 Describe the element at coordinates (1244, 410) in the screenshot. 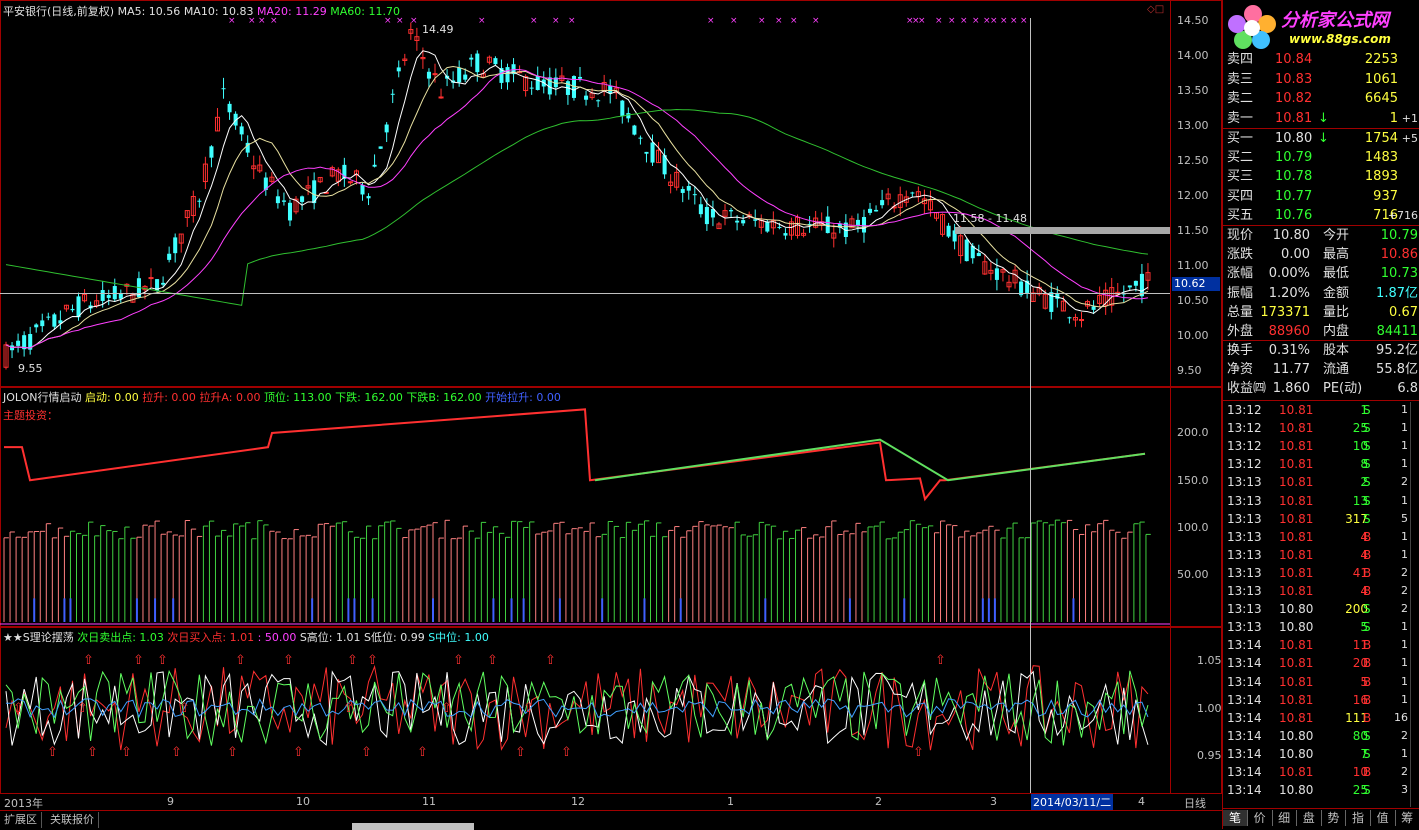

I see `tick-time: 13:12` at that location.